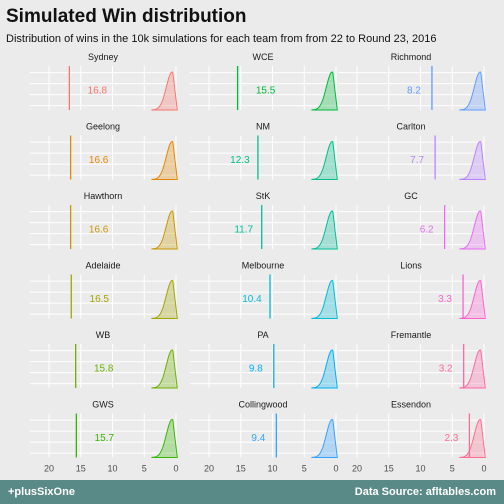  Describe the element at coordinates (417, 160) in the screenshot. I see `mean-value-label: 7.7` at that location.